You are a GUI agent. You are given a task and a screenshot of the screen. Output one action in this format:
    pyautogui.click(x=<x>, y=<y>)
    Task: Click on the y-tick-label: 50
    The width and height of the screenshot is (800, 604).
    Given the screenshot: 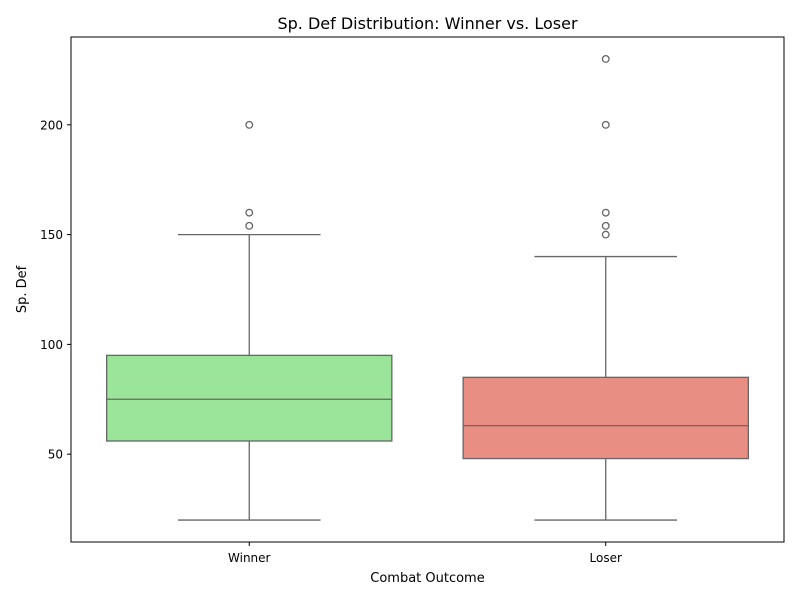 What is the action you would take?
    pyautogui.click(x=55, y=455)
    